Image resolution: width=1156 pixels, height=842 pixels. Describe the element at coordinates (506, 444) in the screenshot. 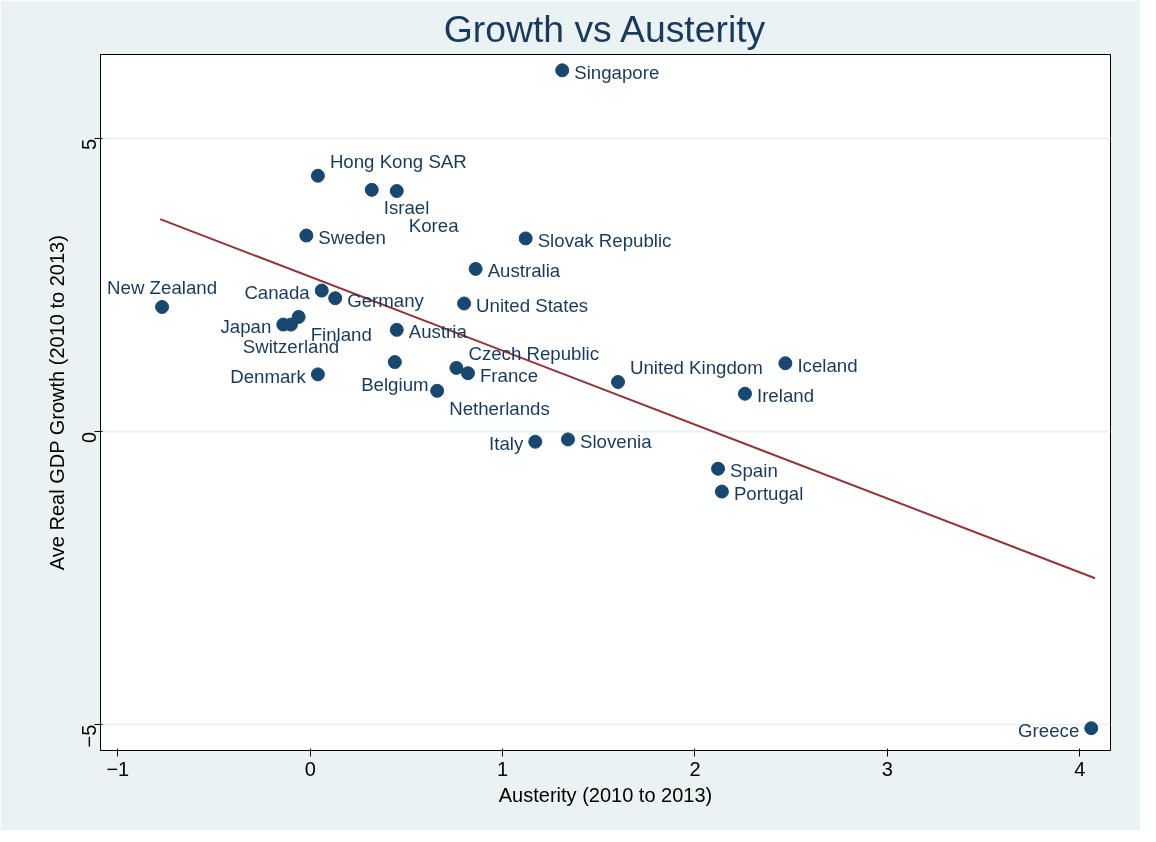

I see `annotation: Italy` at that location.